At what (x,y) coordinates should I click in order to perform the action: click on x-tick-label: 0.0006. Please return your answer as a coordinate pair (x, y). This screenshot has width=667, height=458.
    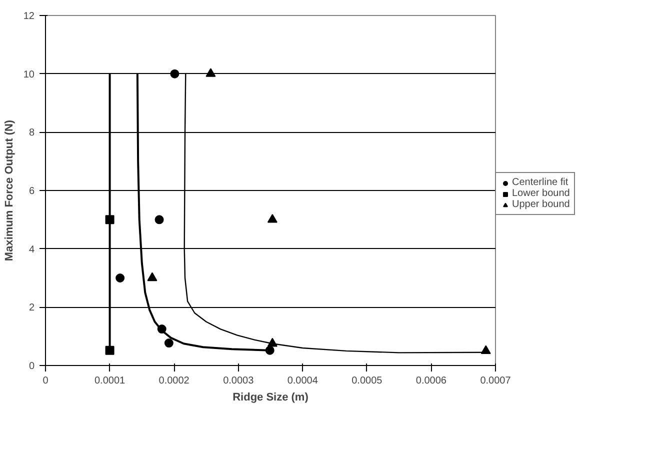
    Looking at the image, I should click on (431, 381).